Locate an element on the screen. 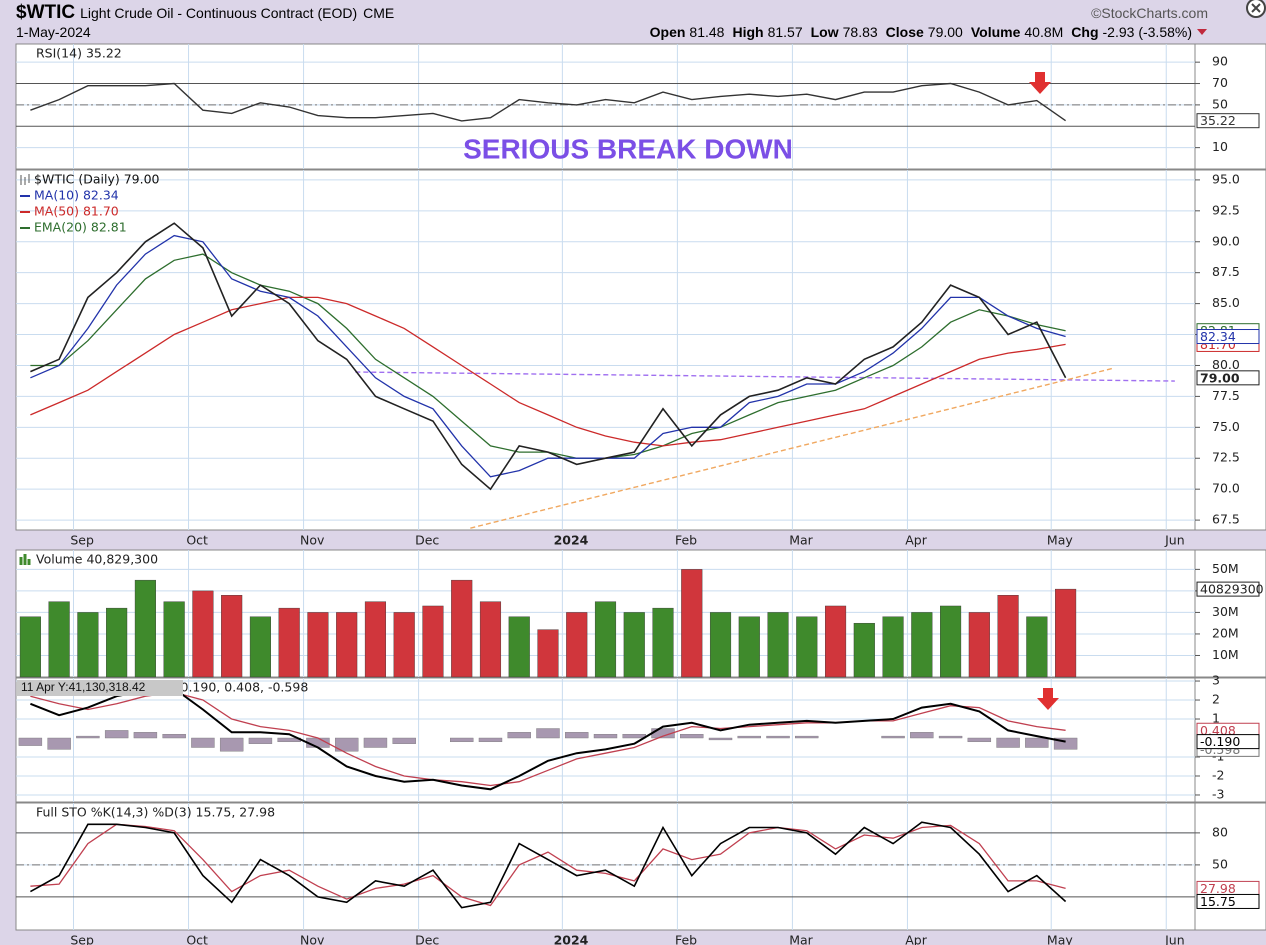  x-tick-label: Jun is located at coordinates (1174, 540).